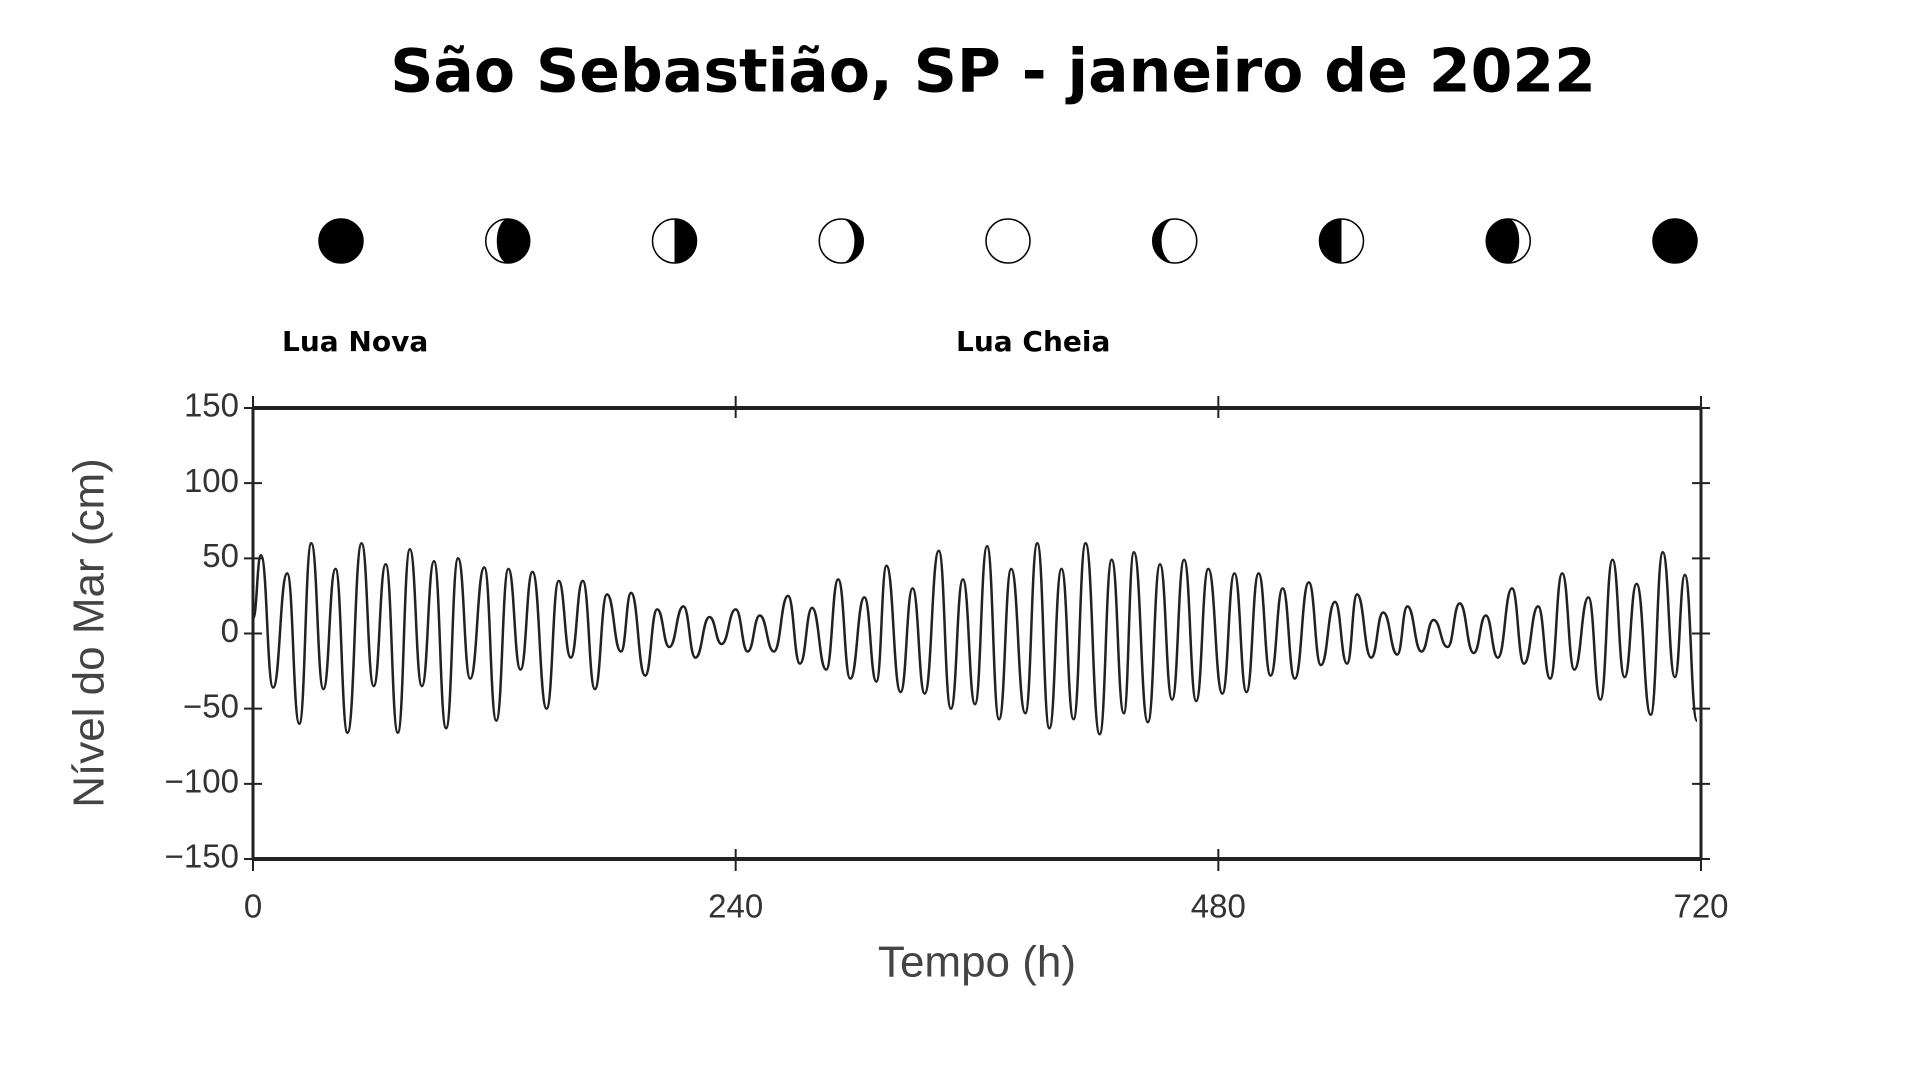  I want to click on annotation: Lua Cheia, so click(1033, 341).